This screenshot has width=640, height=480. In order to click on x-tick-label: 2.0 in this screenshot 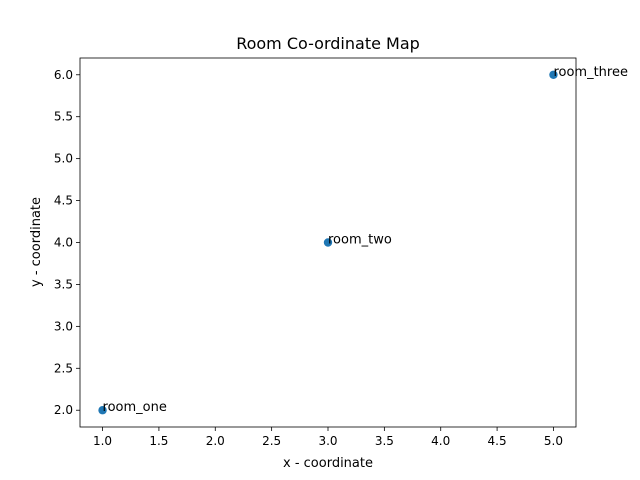, I will do `click(215, 441)`.